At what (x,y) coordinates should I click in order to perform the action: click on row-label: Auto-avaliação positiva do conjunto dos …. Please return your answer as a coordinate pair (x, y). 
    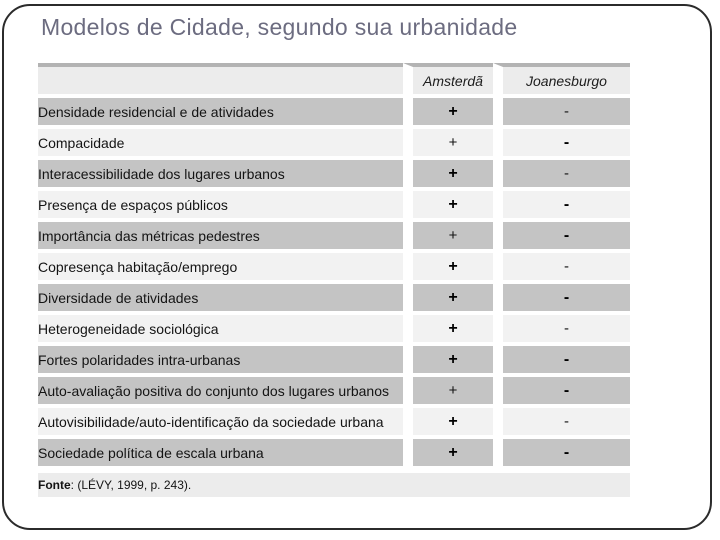
    Looking at the image, I should click on (220, 392).